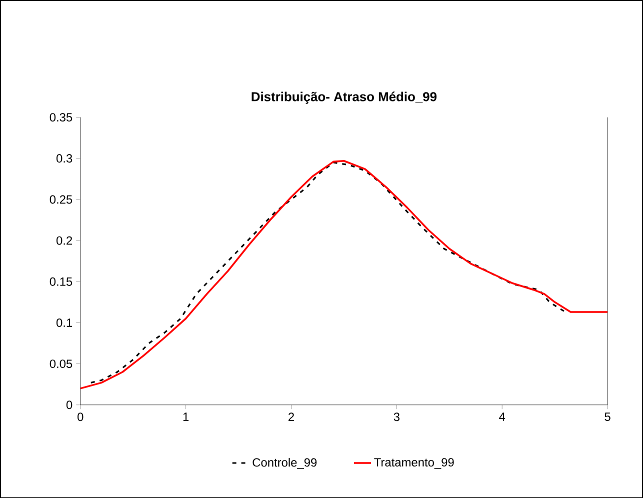  Describe the element at coordinates (64, 158) in the screenshot. I see `y-tick-label: 0.3` at that location.